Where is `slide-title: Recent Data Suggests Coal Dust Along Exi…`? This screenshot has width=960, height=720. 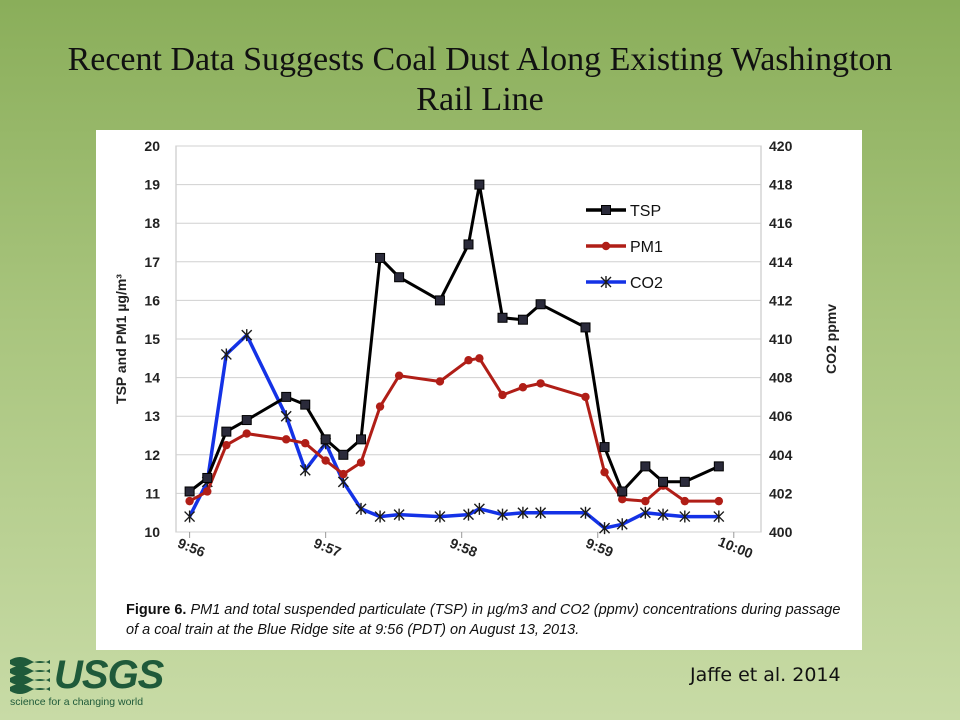 slide-title: Recent Data Suggests Coal Dust Along Exi… is located at coordinates (480, 79).